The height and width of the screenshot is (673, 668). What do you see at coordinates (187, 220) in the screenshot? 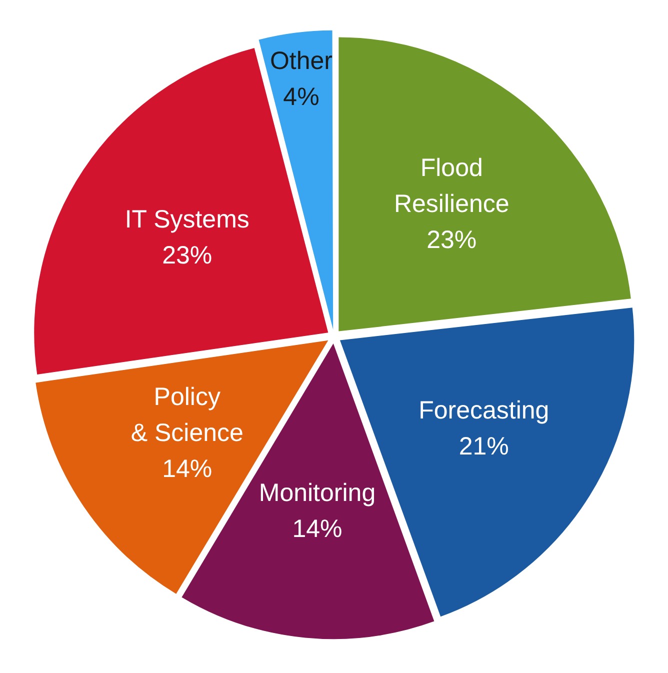
I see `slice-label: IT Systems` at bounding box center [187, 220].